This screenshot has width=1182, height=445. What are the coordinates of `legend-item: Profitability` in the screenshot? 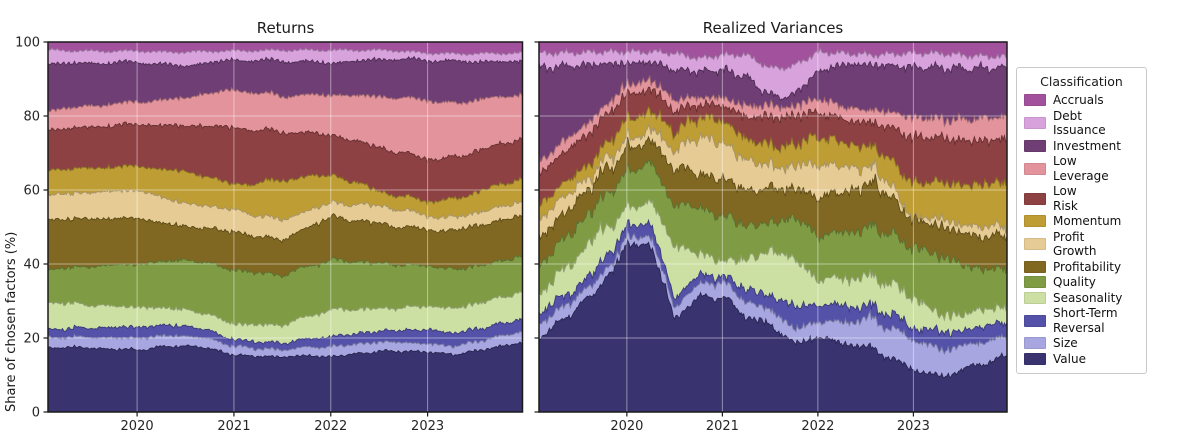 It's located at (1081, 267).